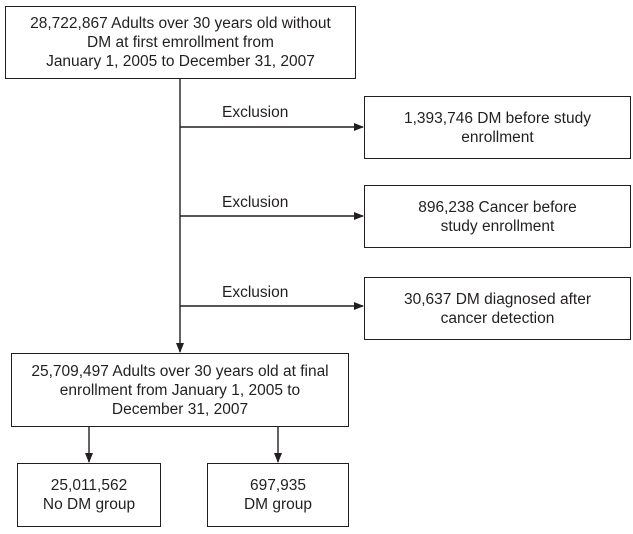 The width and height of the screenshot is (633, 534). I want to click on exclusion-box-dm-before-text: 1,393,746 DM before study enrollment, so click(497, 127).